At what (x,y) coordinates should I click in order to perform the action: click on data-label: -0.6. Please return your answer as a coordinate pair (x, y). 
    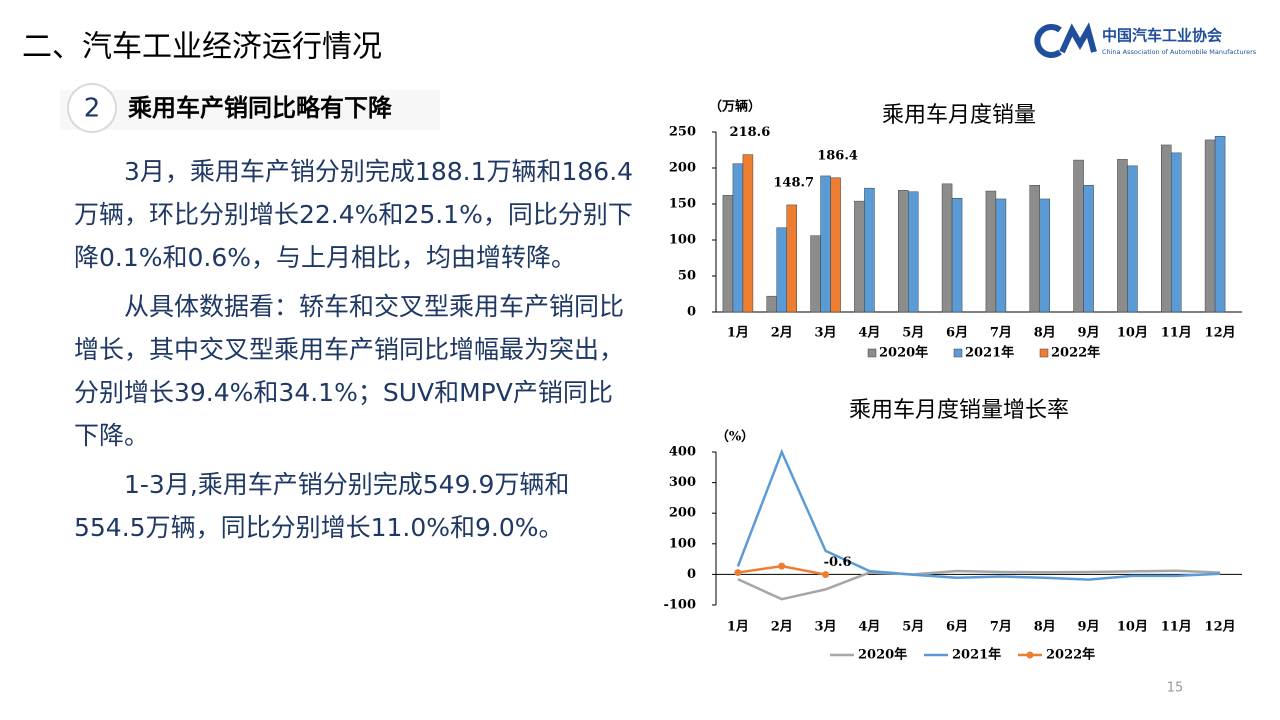
    Looking at the image, I should click on (838, 562).